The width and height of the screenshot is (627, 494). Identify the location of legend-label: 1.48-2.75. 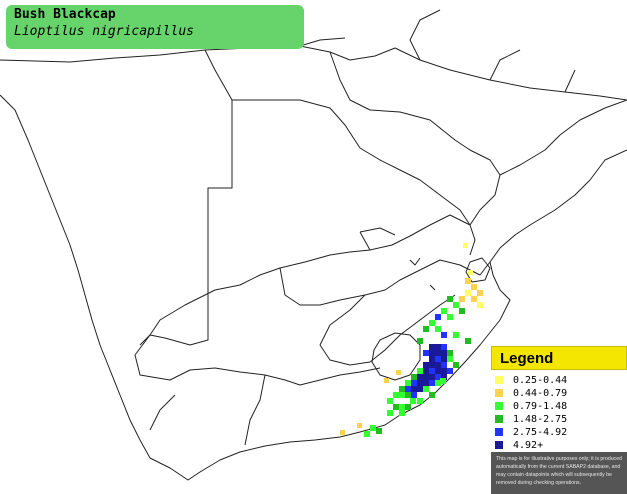
(540, 419).